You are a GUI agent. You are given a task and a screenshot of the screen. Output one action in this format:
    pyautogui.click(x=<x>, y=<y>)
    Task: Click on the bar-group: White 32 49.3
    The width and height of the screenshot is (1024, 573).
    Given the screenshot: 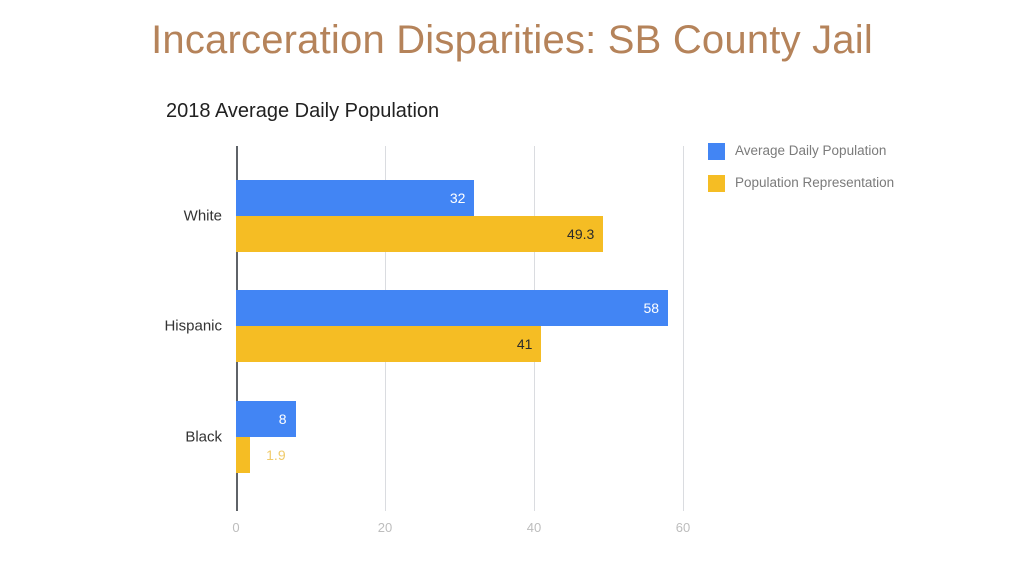 What is the action you would take?
    pyautogui.click(x=433, y=216)
    